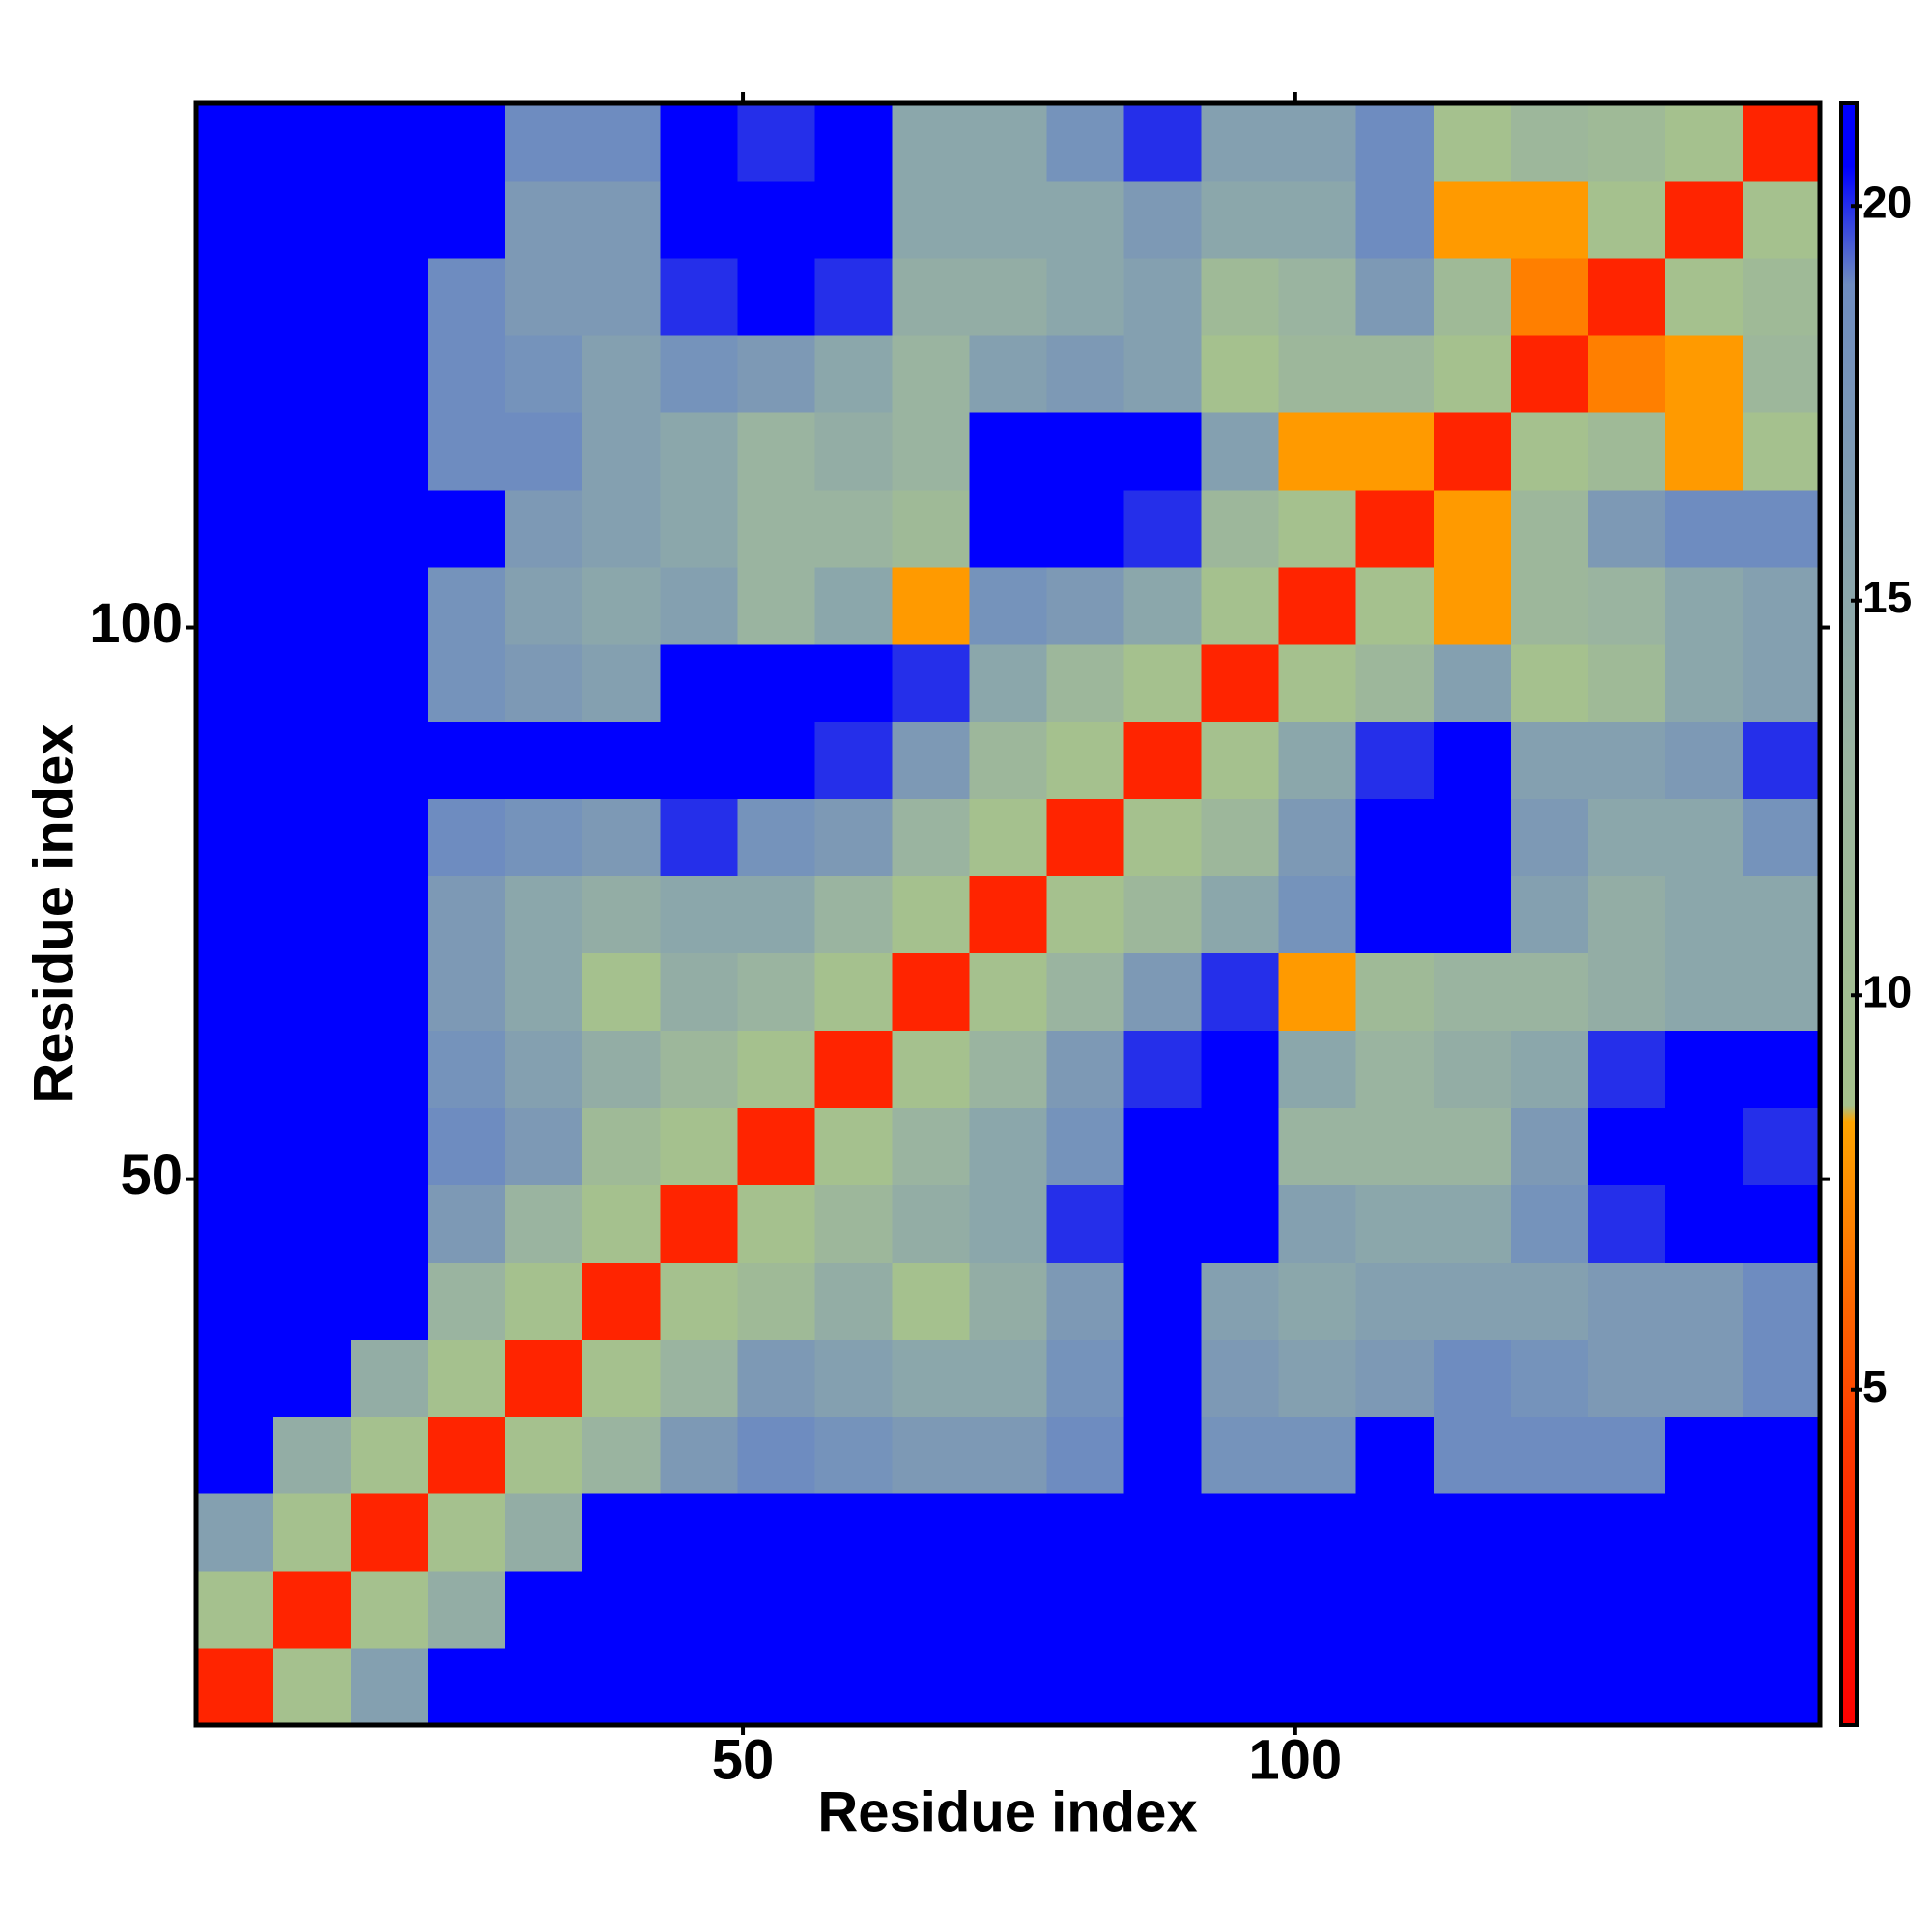 The height and width of the screenshot is (1932, 1932). What do you see at coordinates (1007, 1811) in the screenshot?
I see `x-axis-title: Residue index` at bounding box center [1007, 1811].